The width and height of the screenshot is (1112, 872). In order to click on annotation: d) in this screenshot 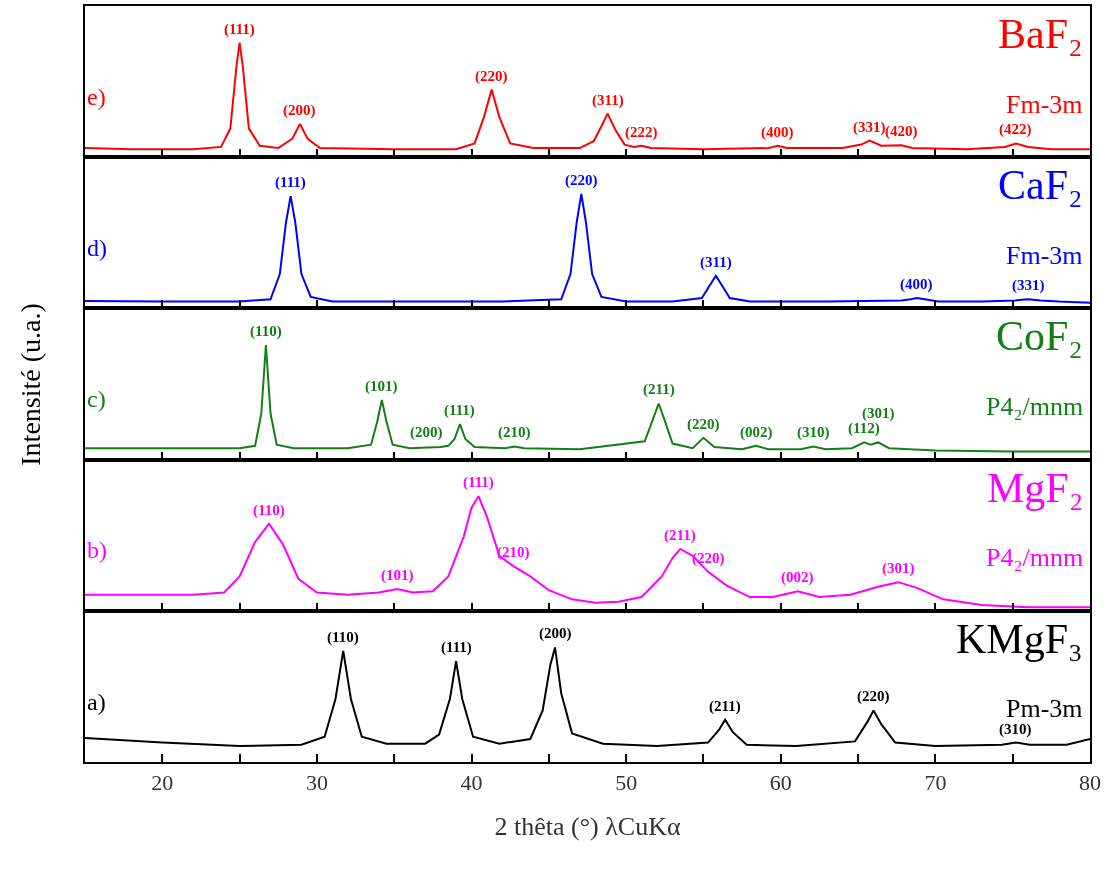, I will do `click(97, 248)`.